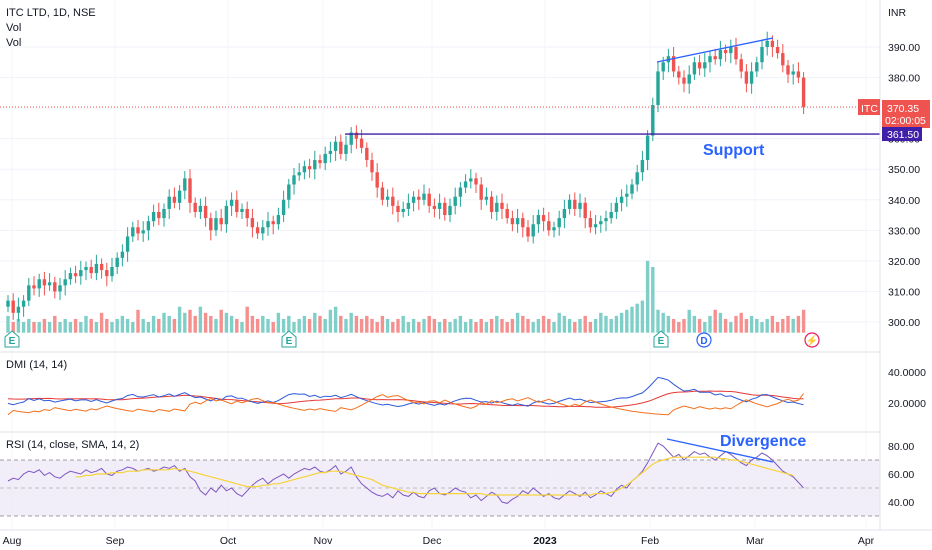  I want to click on volume-legend-2: Vol, so click(14, 43).